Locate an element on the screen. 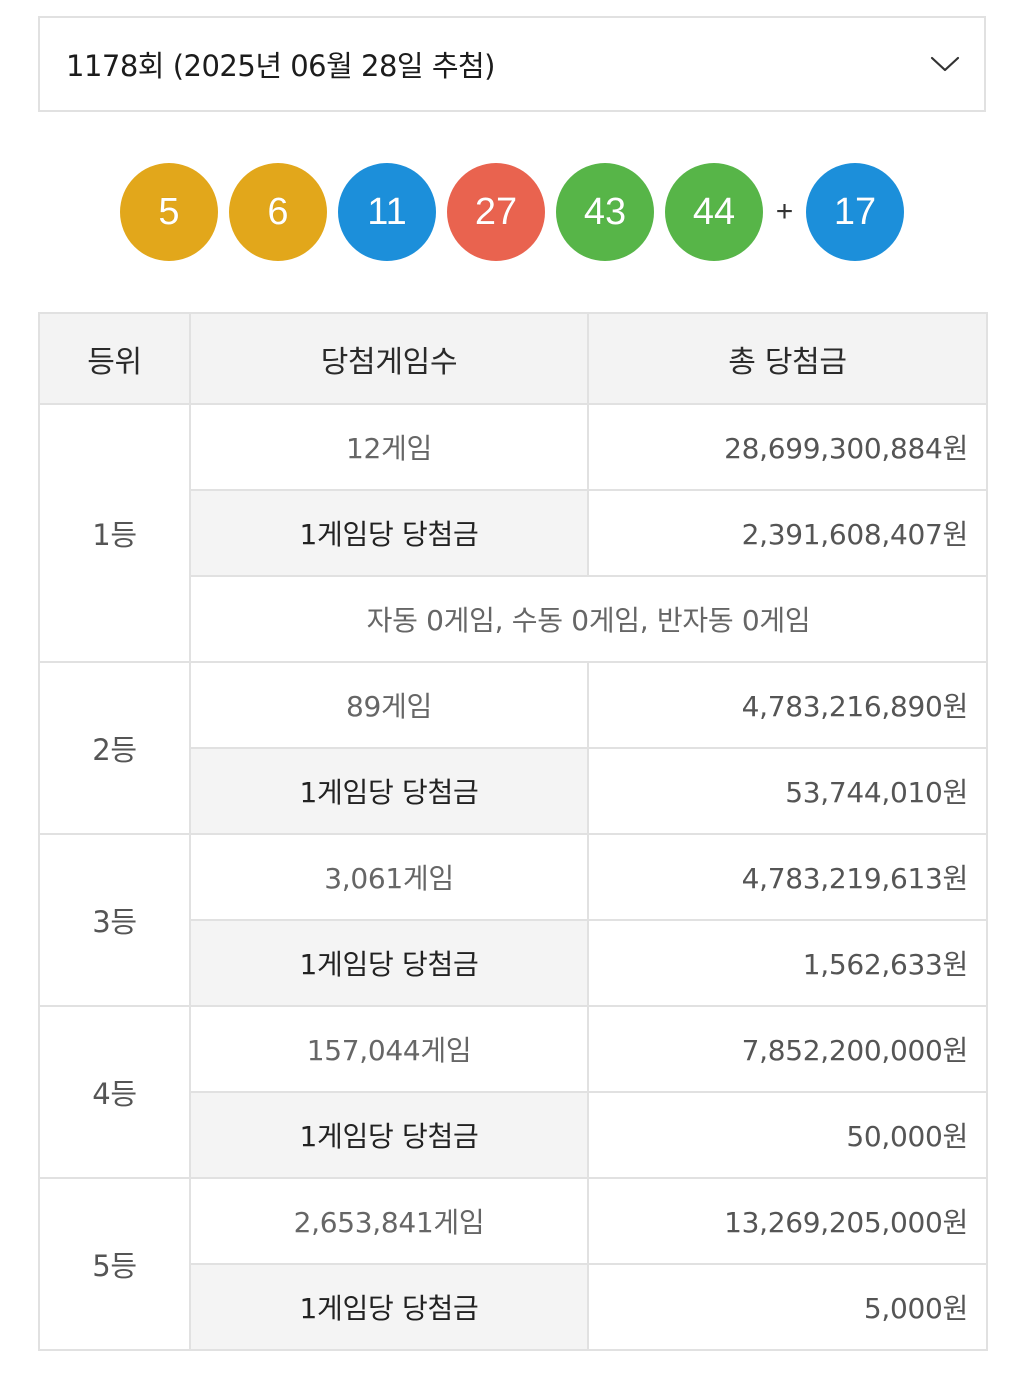  table-row: 1게임당 당첨금 5,000원 is located at coordinates (513, 1307).